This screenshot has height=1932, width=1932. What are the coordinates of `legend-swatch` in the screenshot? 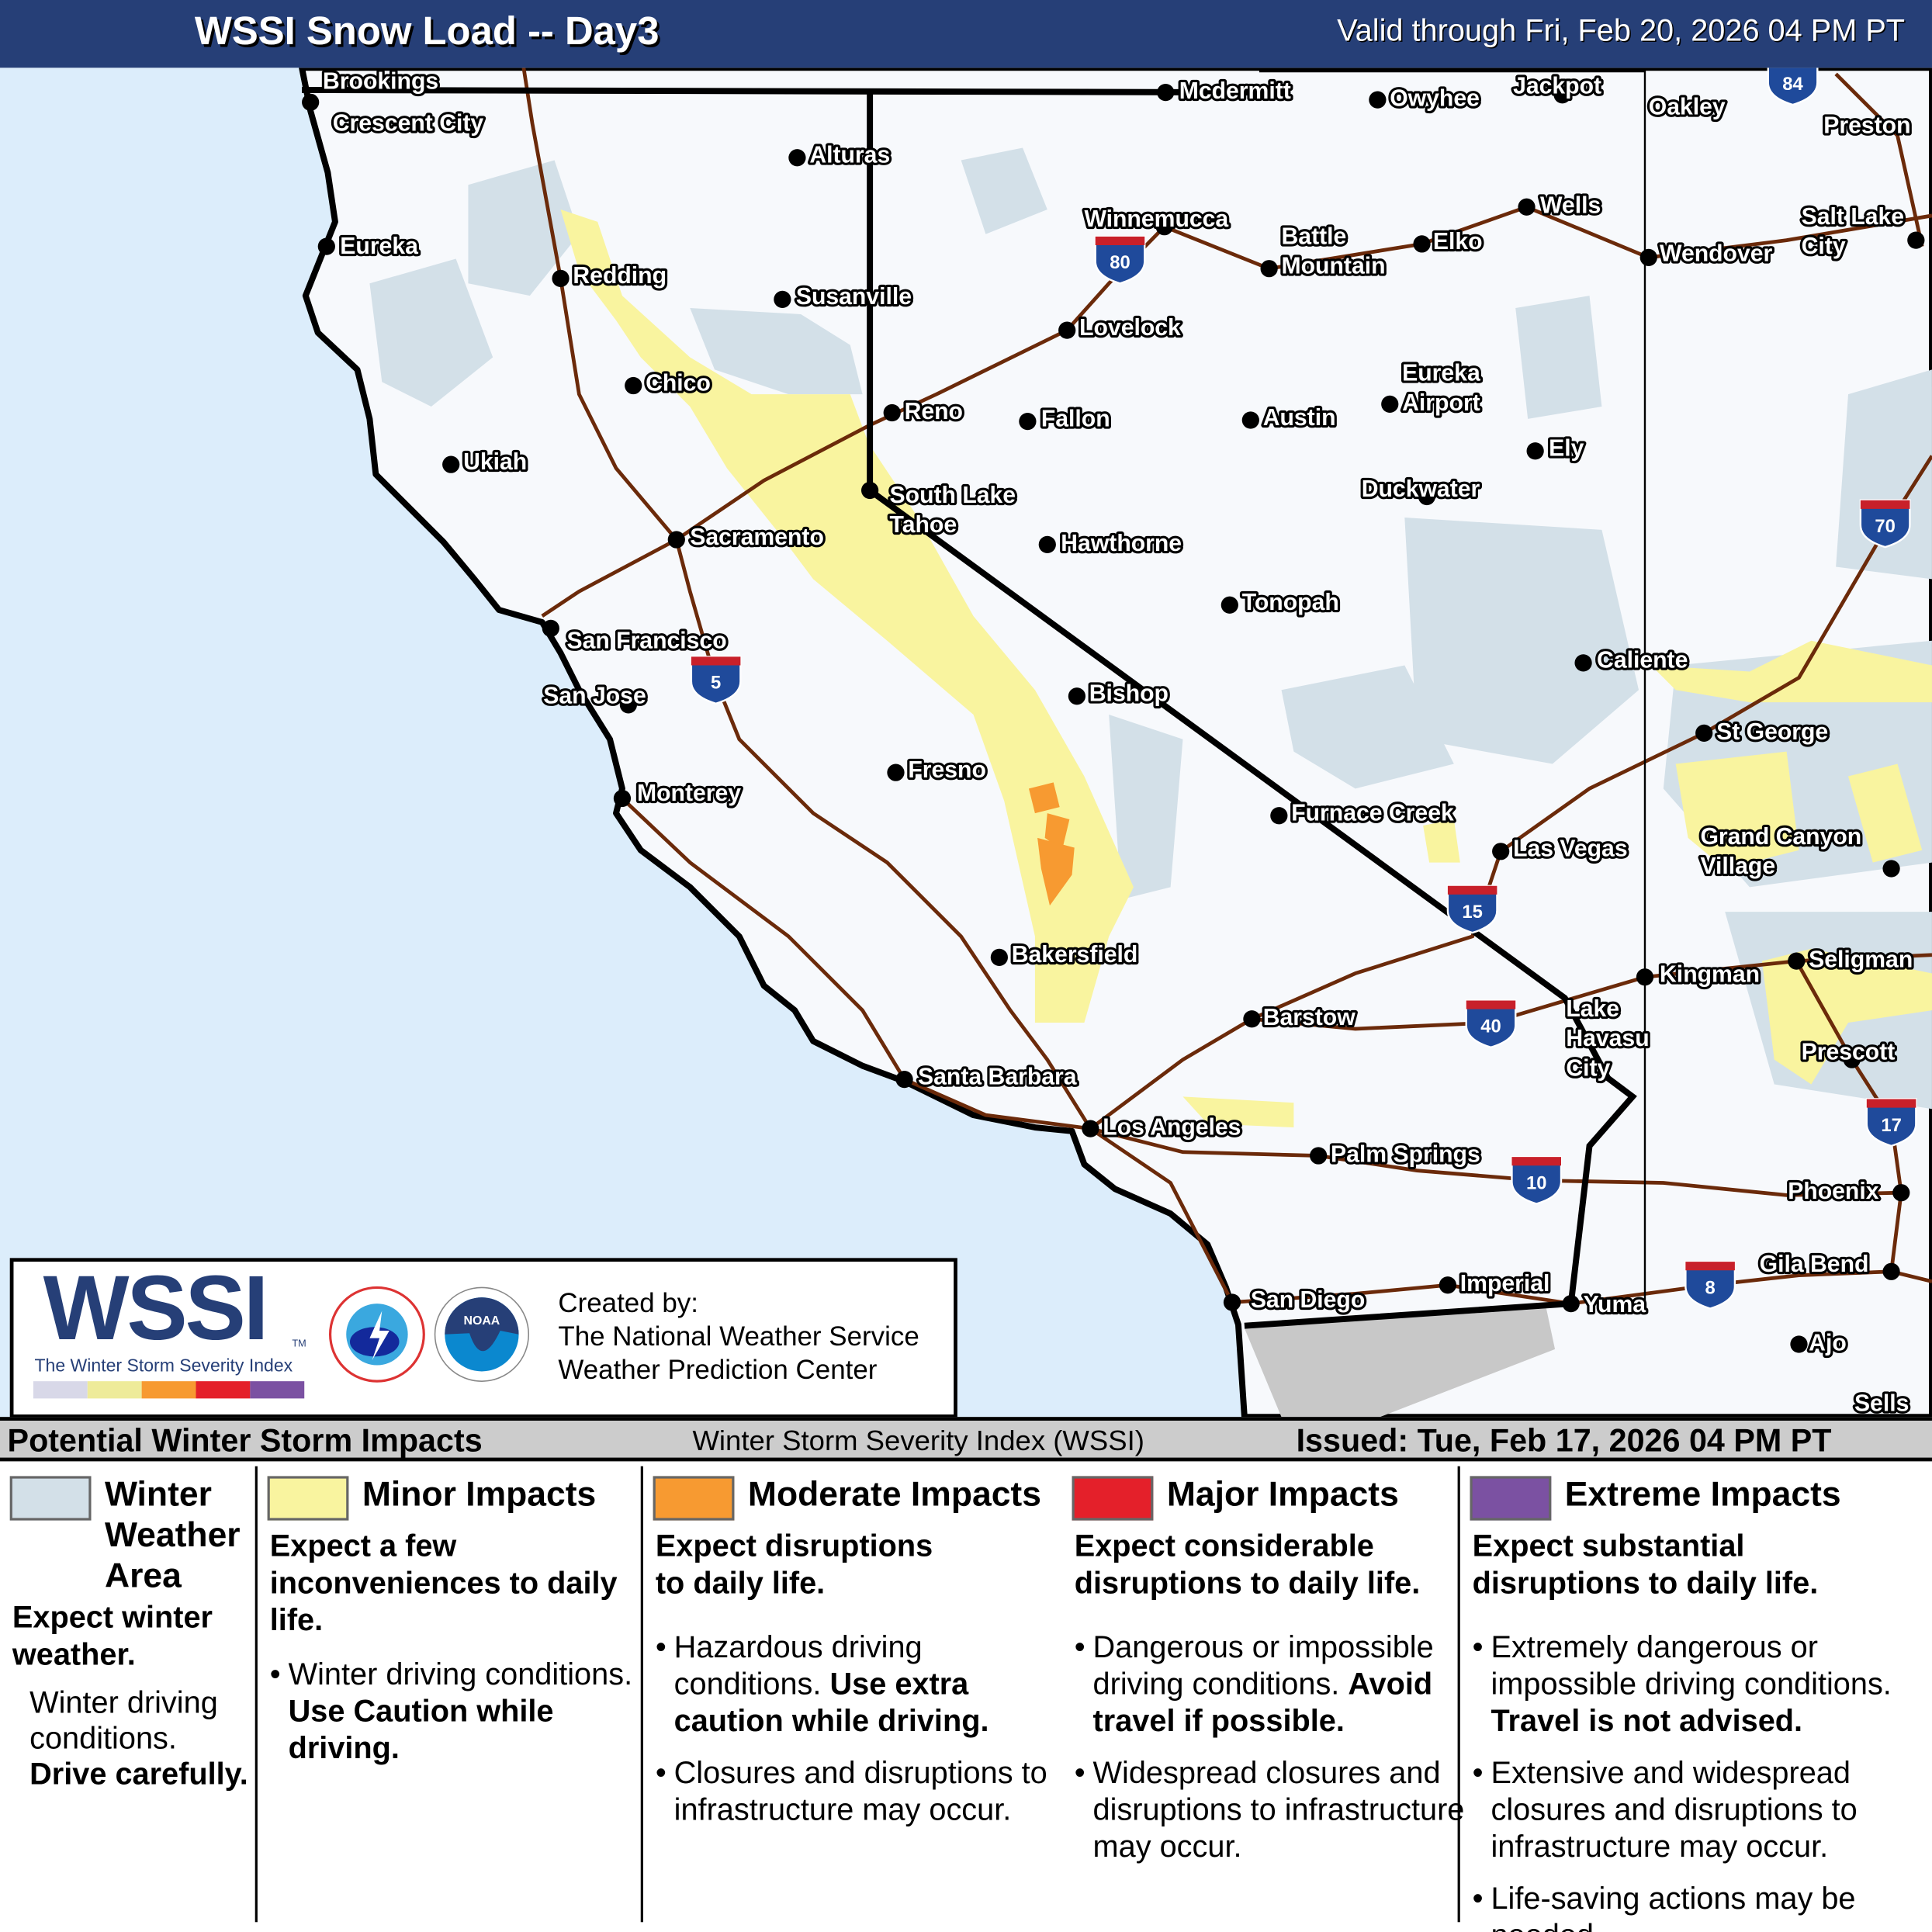 It's located at (308, 1498).